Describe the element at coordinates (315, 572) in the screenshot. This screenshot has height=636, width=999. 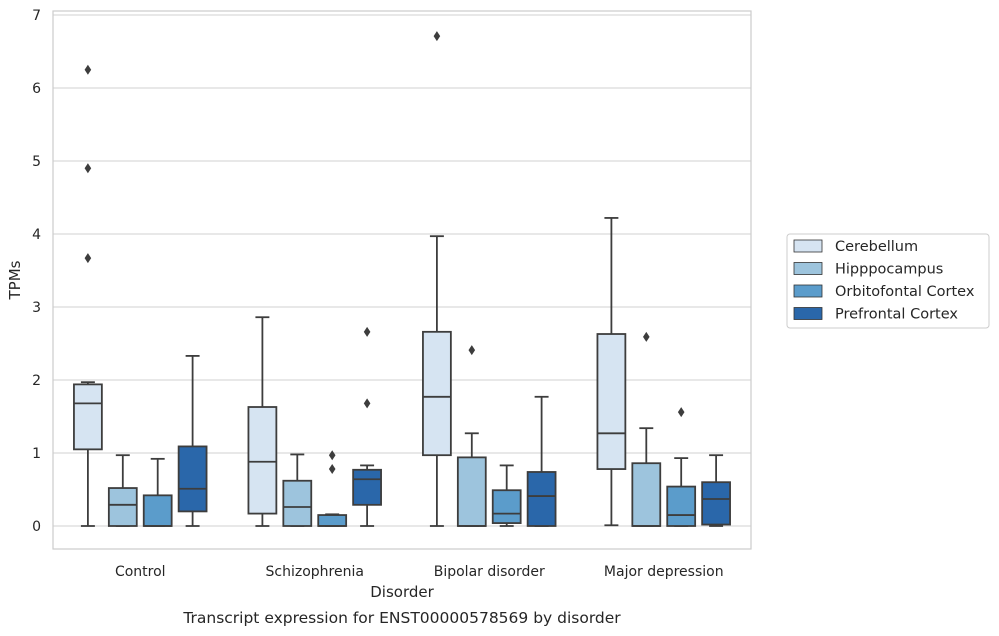
I see `x-tick-label: Schizophrenia` at that location.